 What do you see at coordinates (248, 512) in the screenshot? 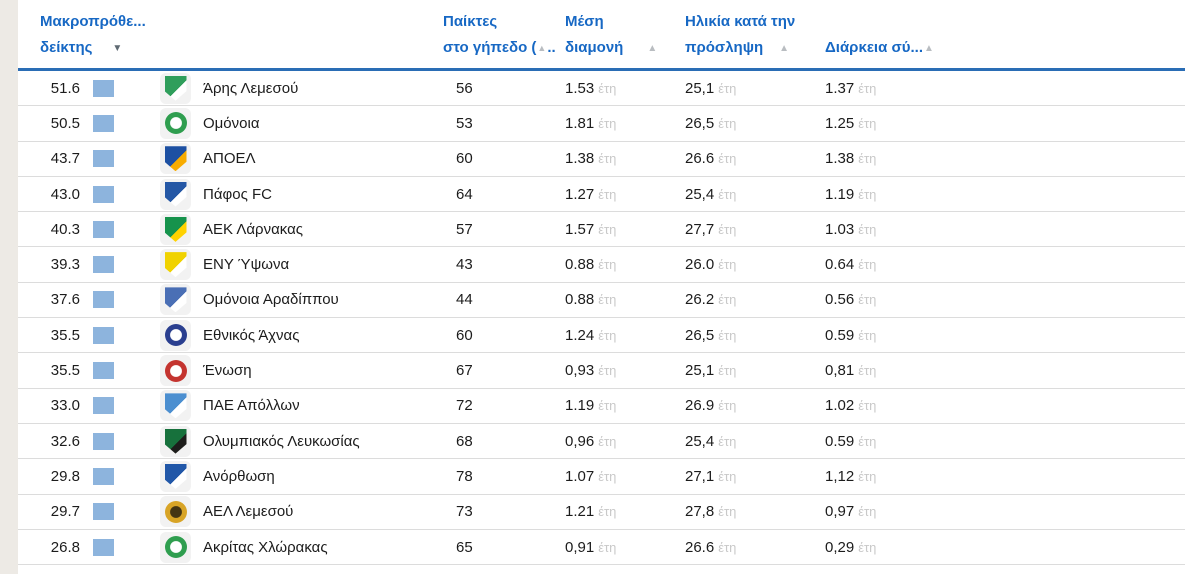
I see `club-name-link: ΑΕΛ Λεμεσού` at bounding box center [248, 512].